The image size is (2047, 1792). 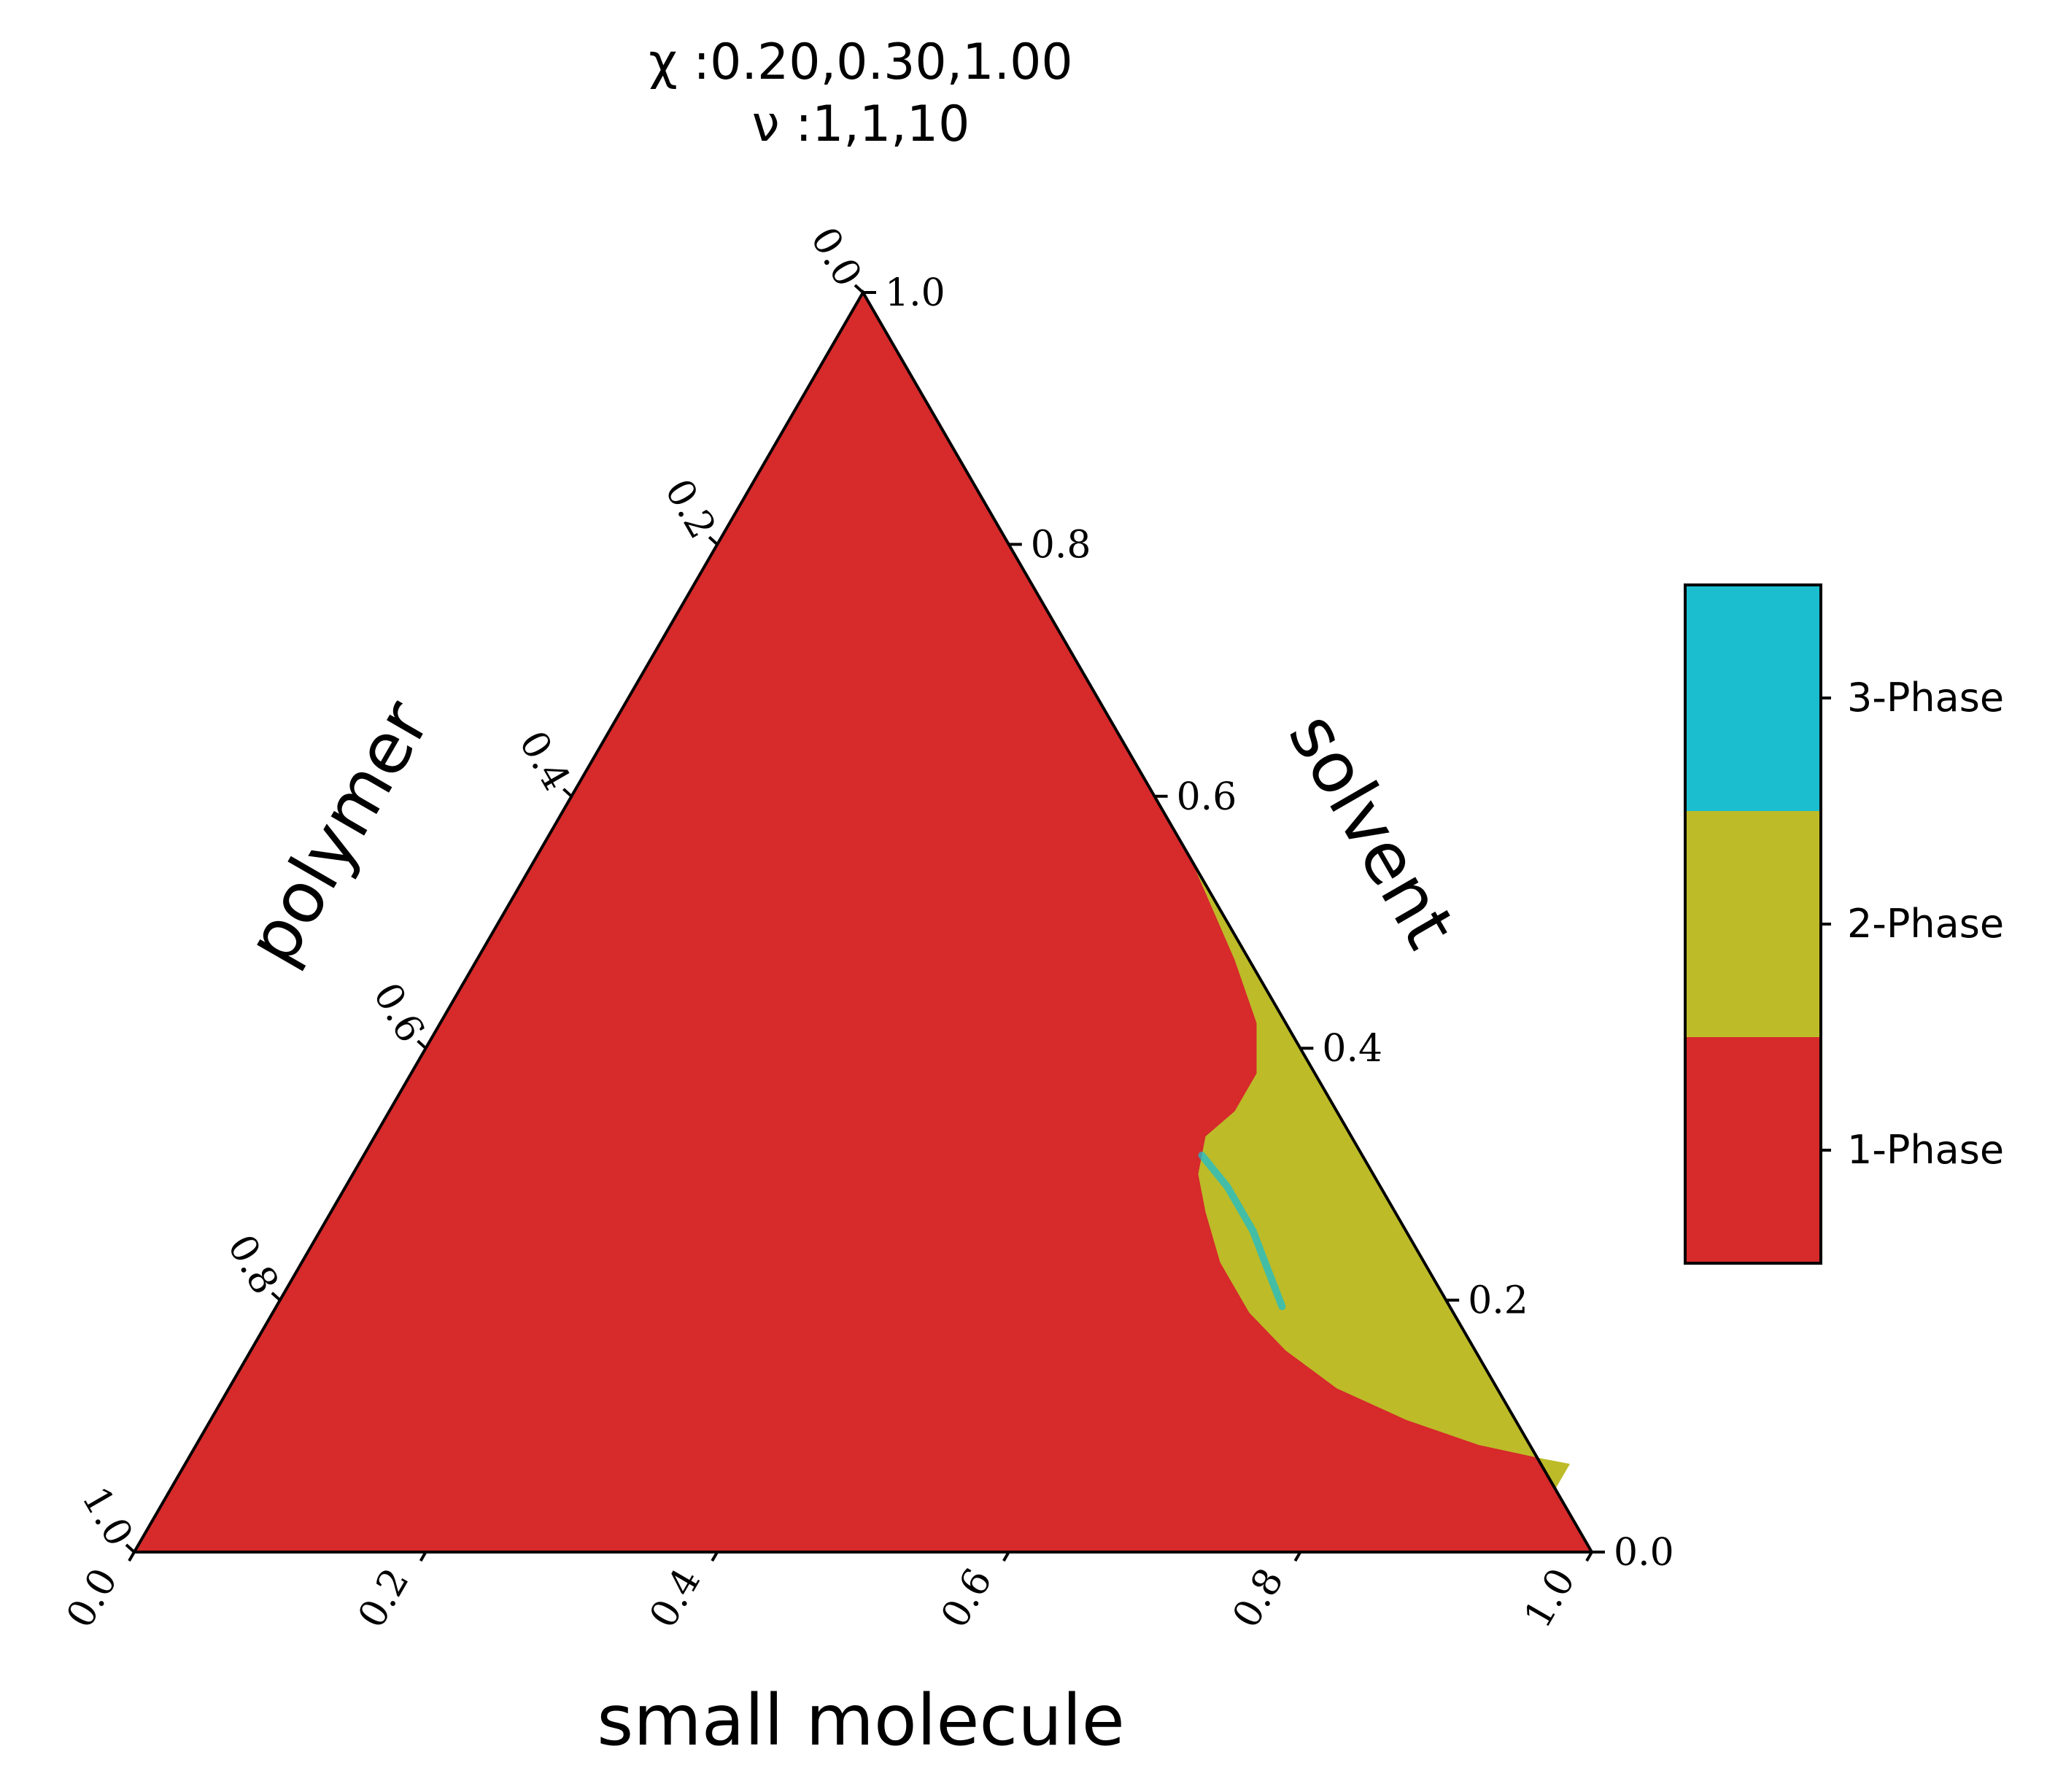 What do you see at coordinates (967, 1599) in the screenshot?
I see `bottom-tick-label: 0.6` at bounding box center [967, 1599].